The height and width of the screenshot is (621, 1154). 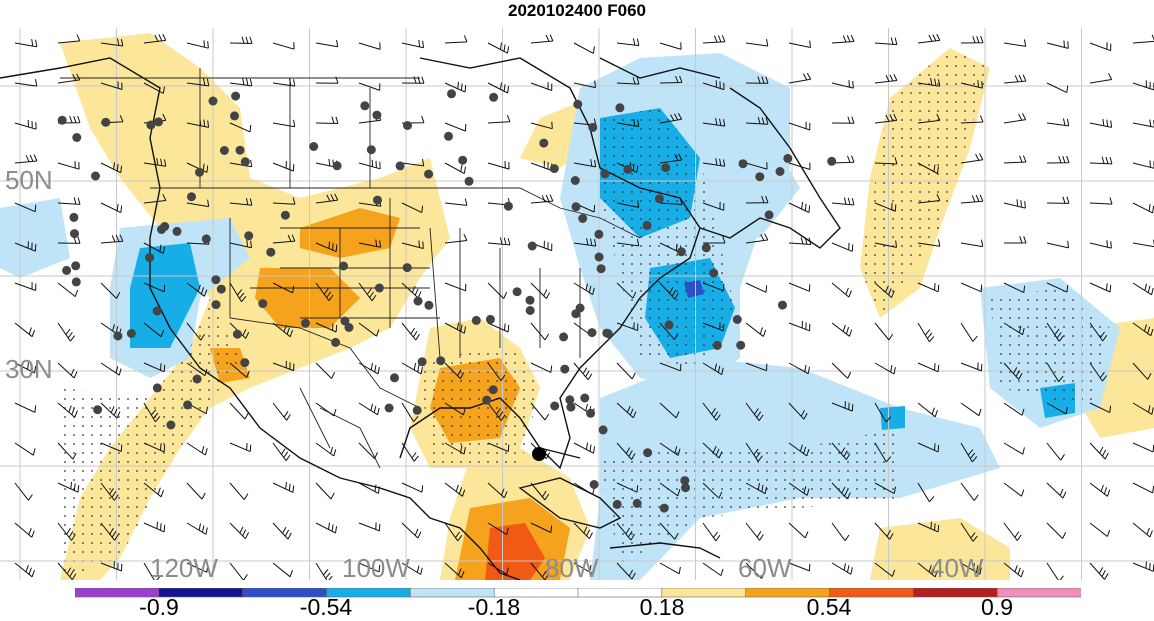 What do you see at coordinates (750, 498) in the screenshot?
I see `stippling` at bounding box center [750, 498].